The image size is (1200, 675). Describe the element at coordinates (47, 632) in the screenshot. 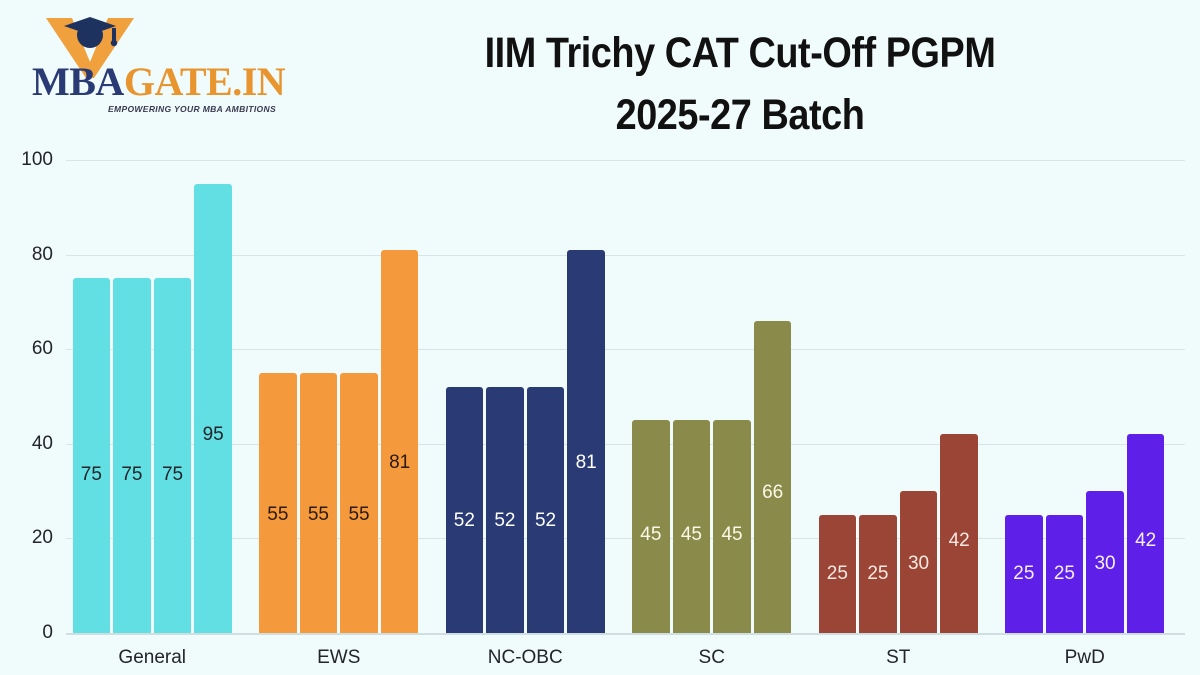

I see `y-axis-tick-label: 0` at that location.